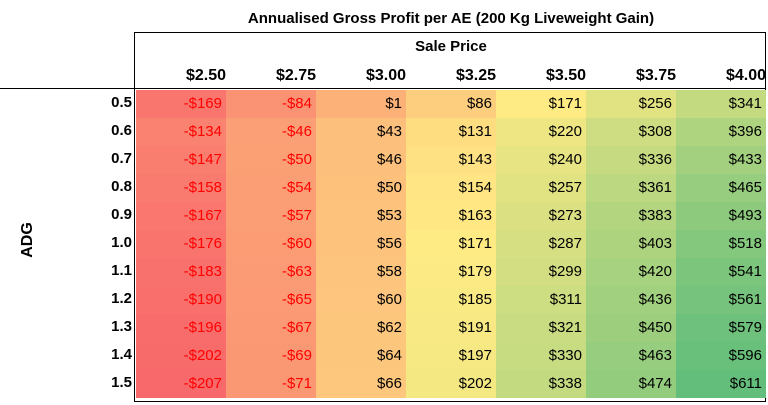 The image size is (768, 405). Describe the element at coordinates (181, 244) in the screenshot. I see `heatmap-cell: -$176` at that location.